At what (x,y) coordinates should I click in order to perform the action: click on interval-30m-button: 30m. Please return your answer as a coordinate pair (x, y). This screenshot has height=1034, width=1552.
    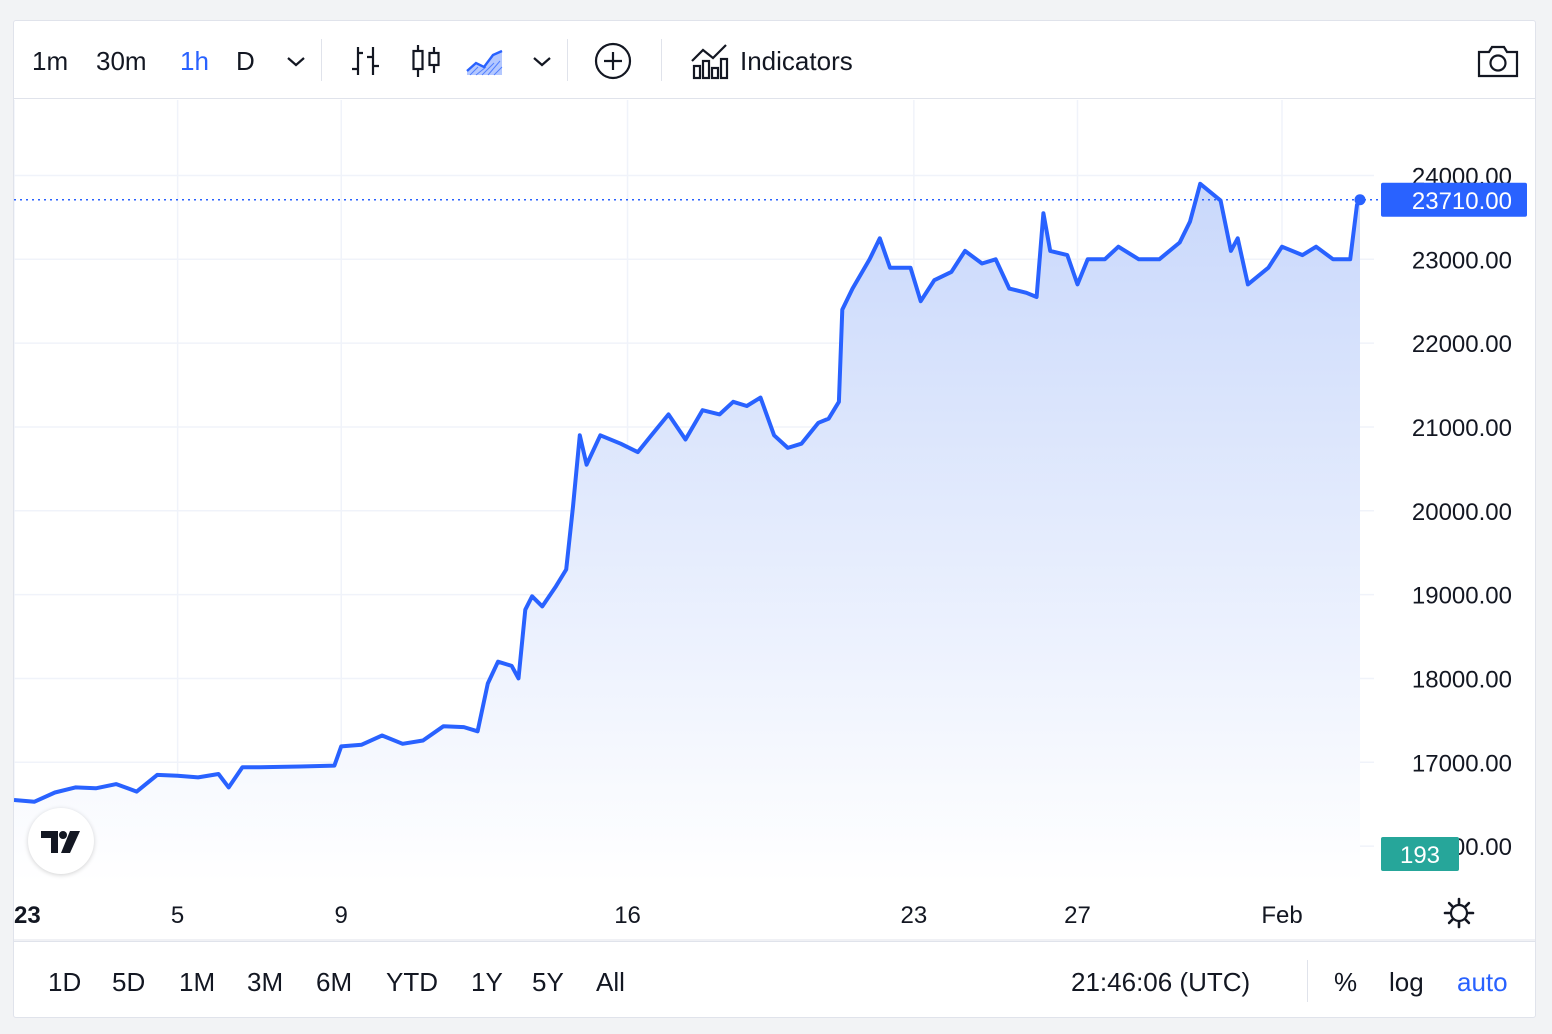
    Looking at the image, I should click on (121, 61).